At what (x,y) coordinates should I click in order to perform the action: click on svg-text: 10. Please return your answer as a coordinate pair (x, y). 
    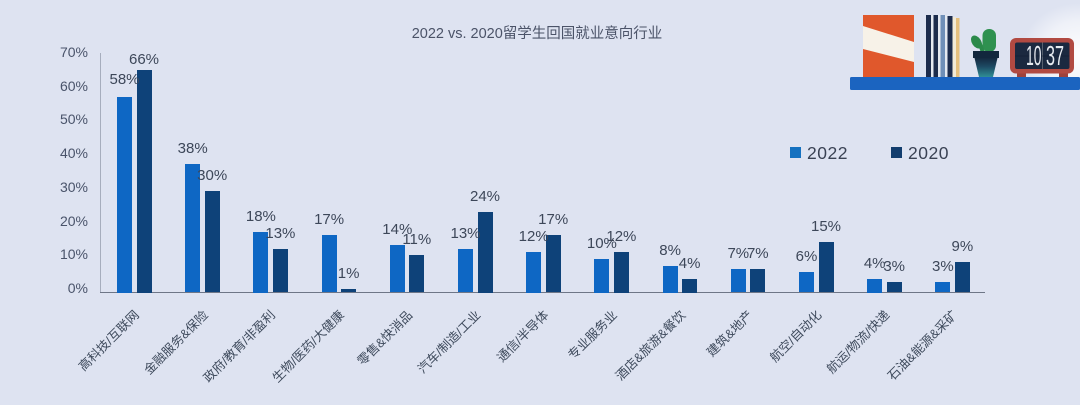
    Looking at the image, I should click on (1034, 55).